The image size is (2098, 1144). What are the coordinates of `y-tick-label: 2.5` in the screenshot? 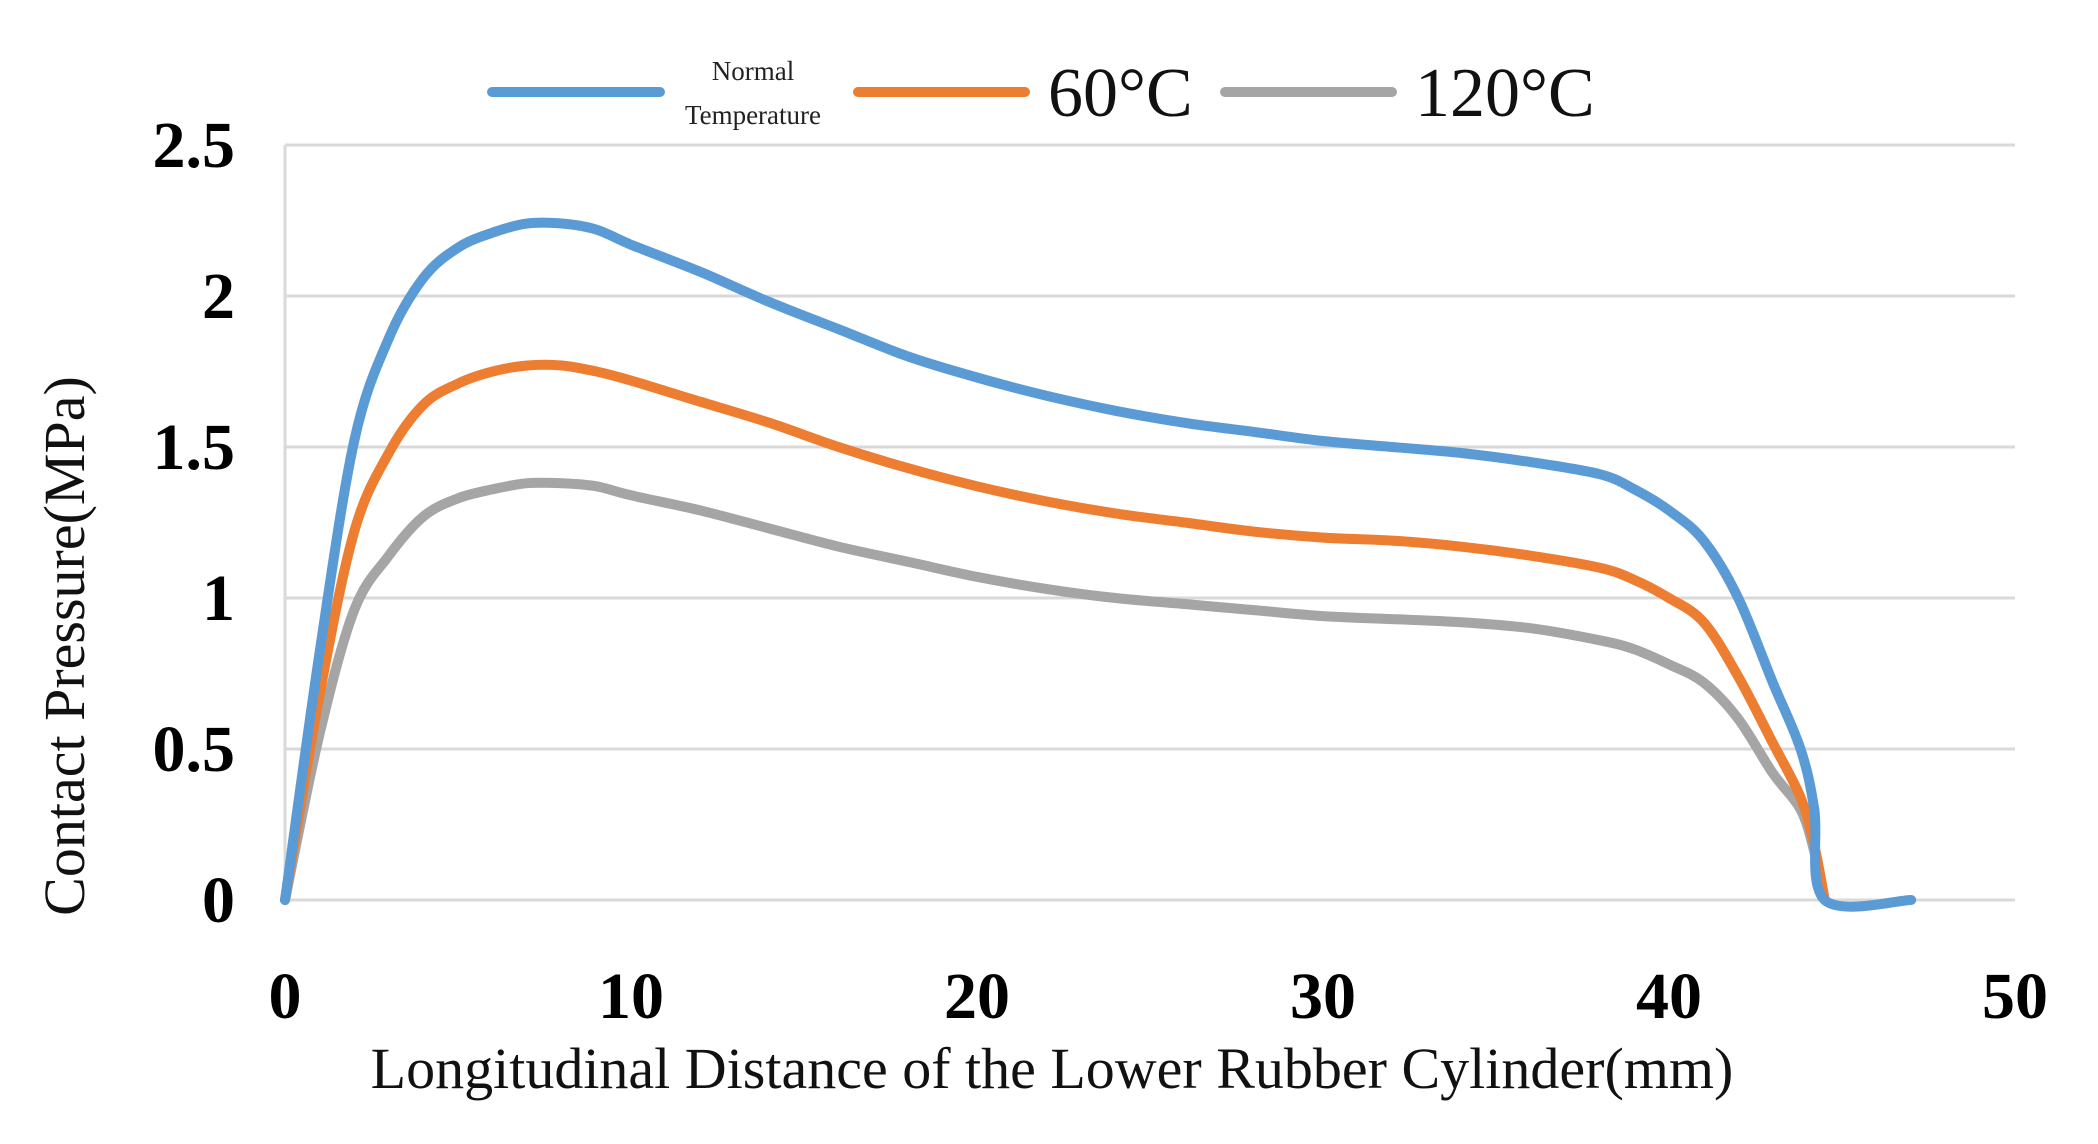 It's located at (194, 145).